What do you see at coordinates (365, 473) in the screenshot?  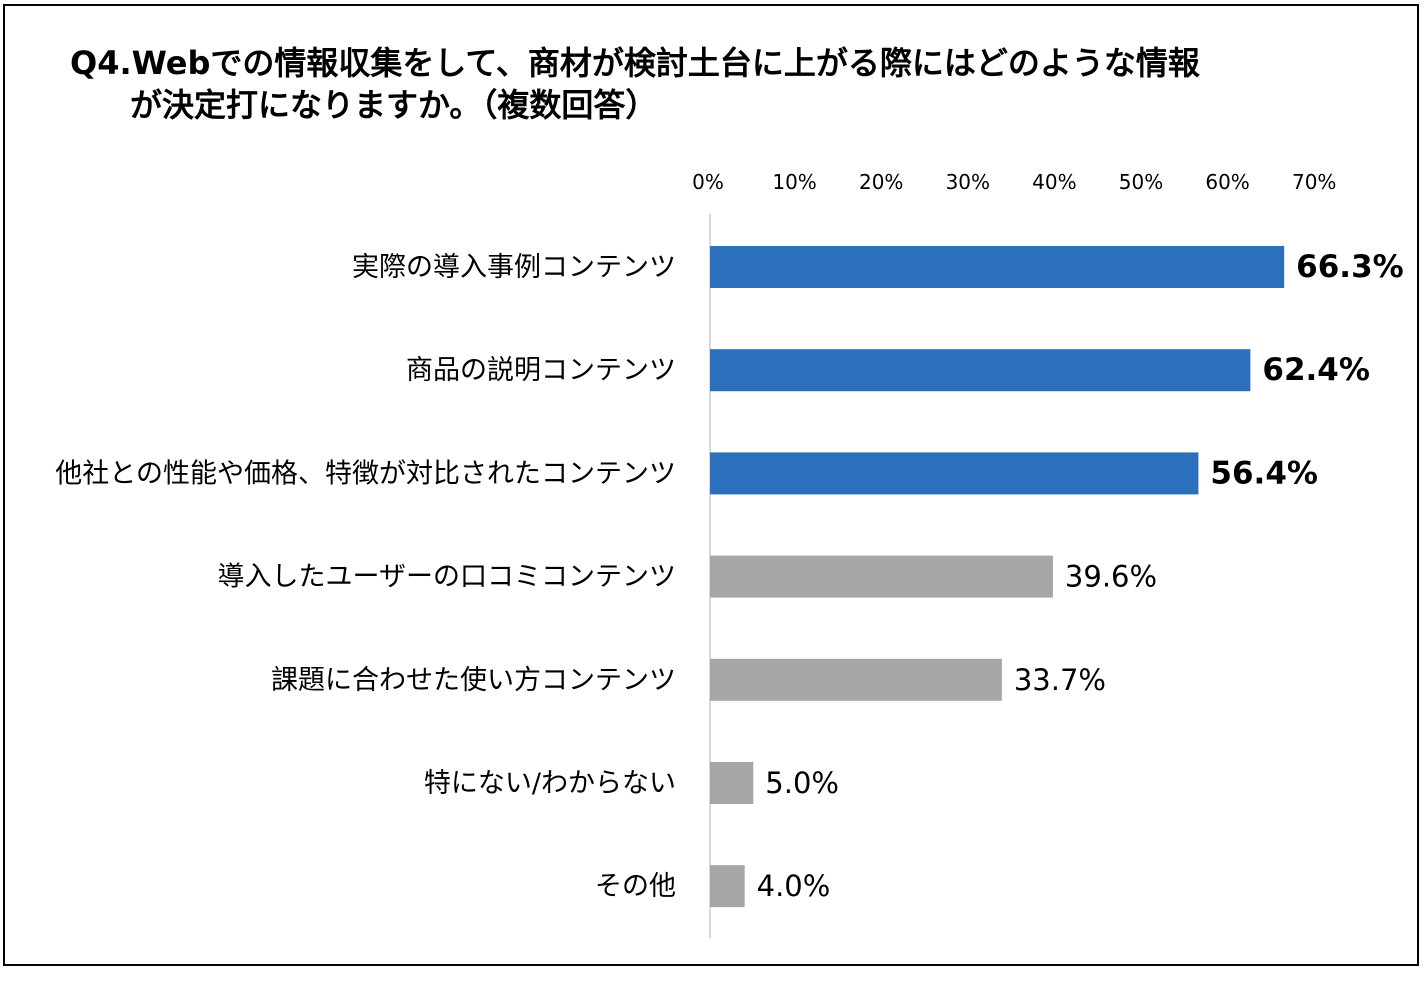 I see `category-label: 他社との性能や価格、特徴が対比されたコンテンツ` at bounding box center [365, 473].